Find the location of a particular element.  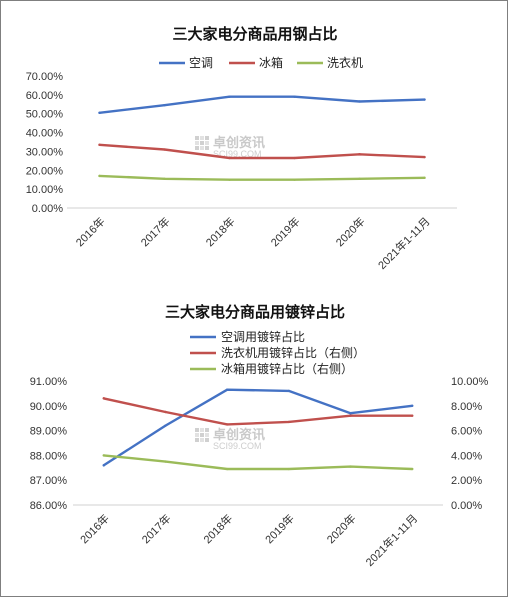

chart2-y-left-tick-label: 89.00% is located at coordinates (49, 432).